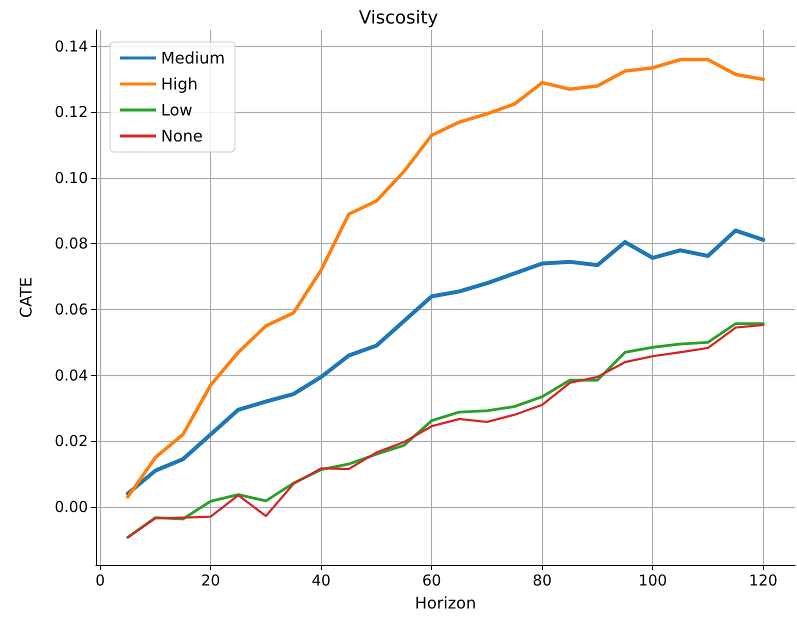 The width and height of the screenshot is (797, 625). Describe the element at coordinates (71, 112) in the screenshot. I see `y-tick-label: 0.12` at that location.